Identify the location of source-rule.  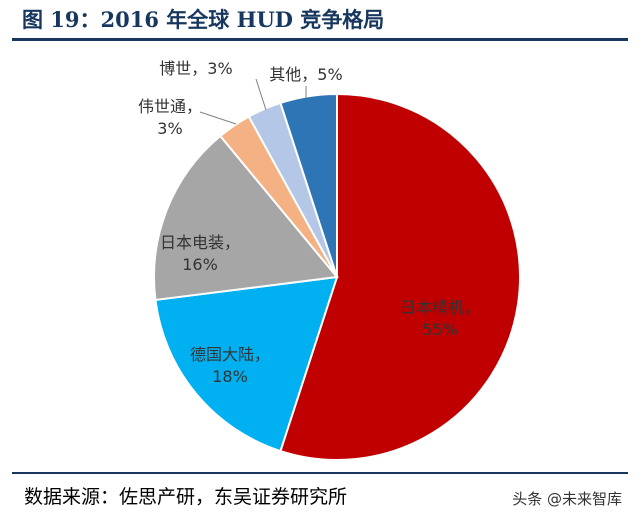
(320, 473).